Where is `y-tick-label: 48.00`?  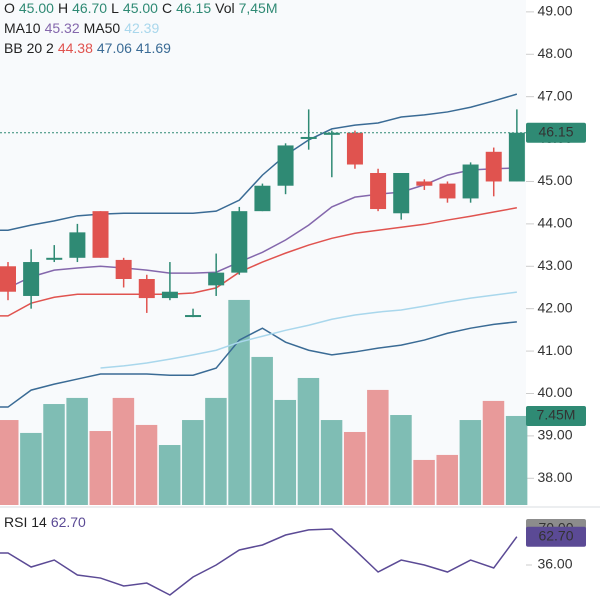
y-tick-label: 48.00 is located at coordinates (554, 53).